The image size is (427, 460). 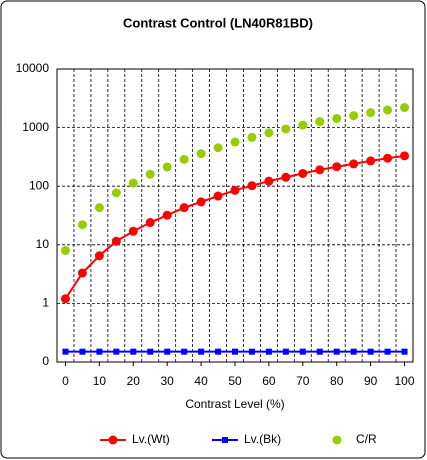 What do you see at coordinates (303, 381) in the screenshot?
I see `x-tick-label: 70` at bounding box center [303, 381].